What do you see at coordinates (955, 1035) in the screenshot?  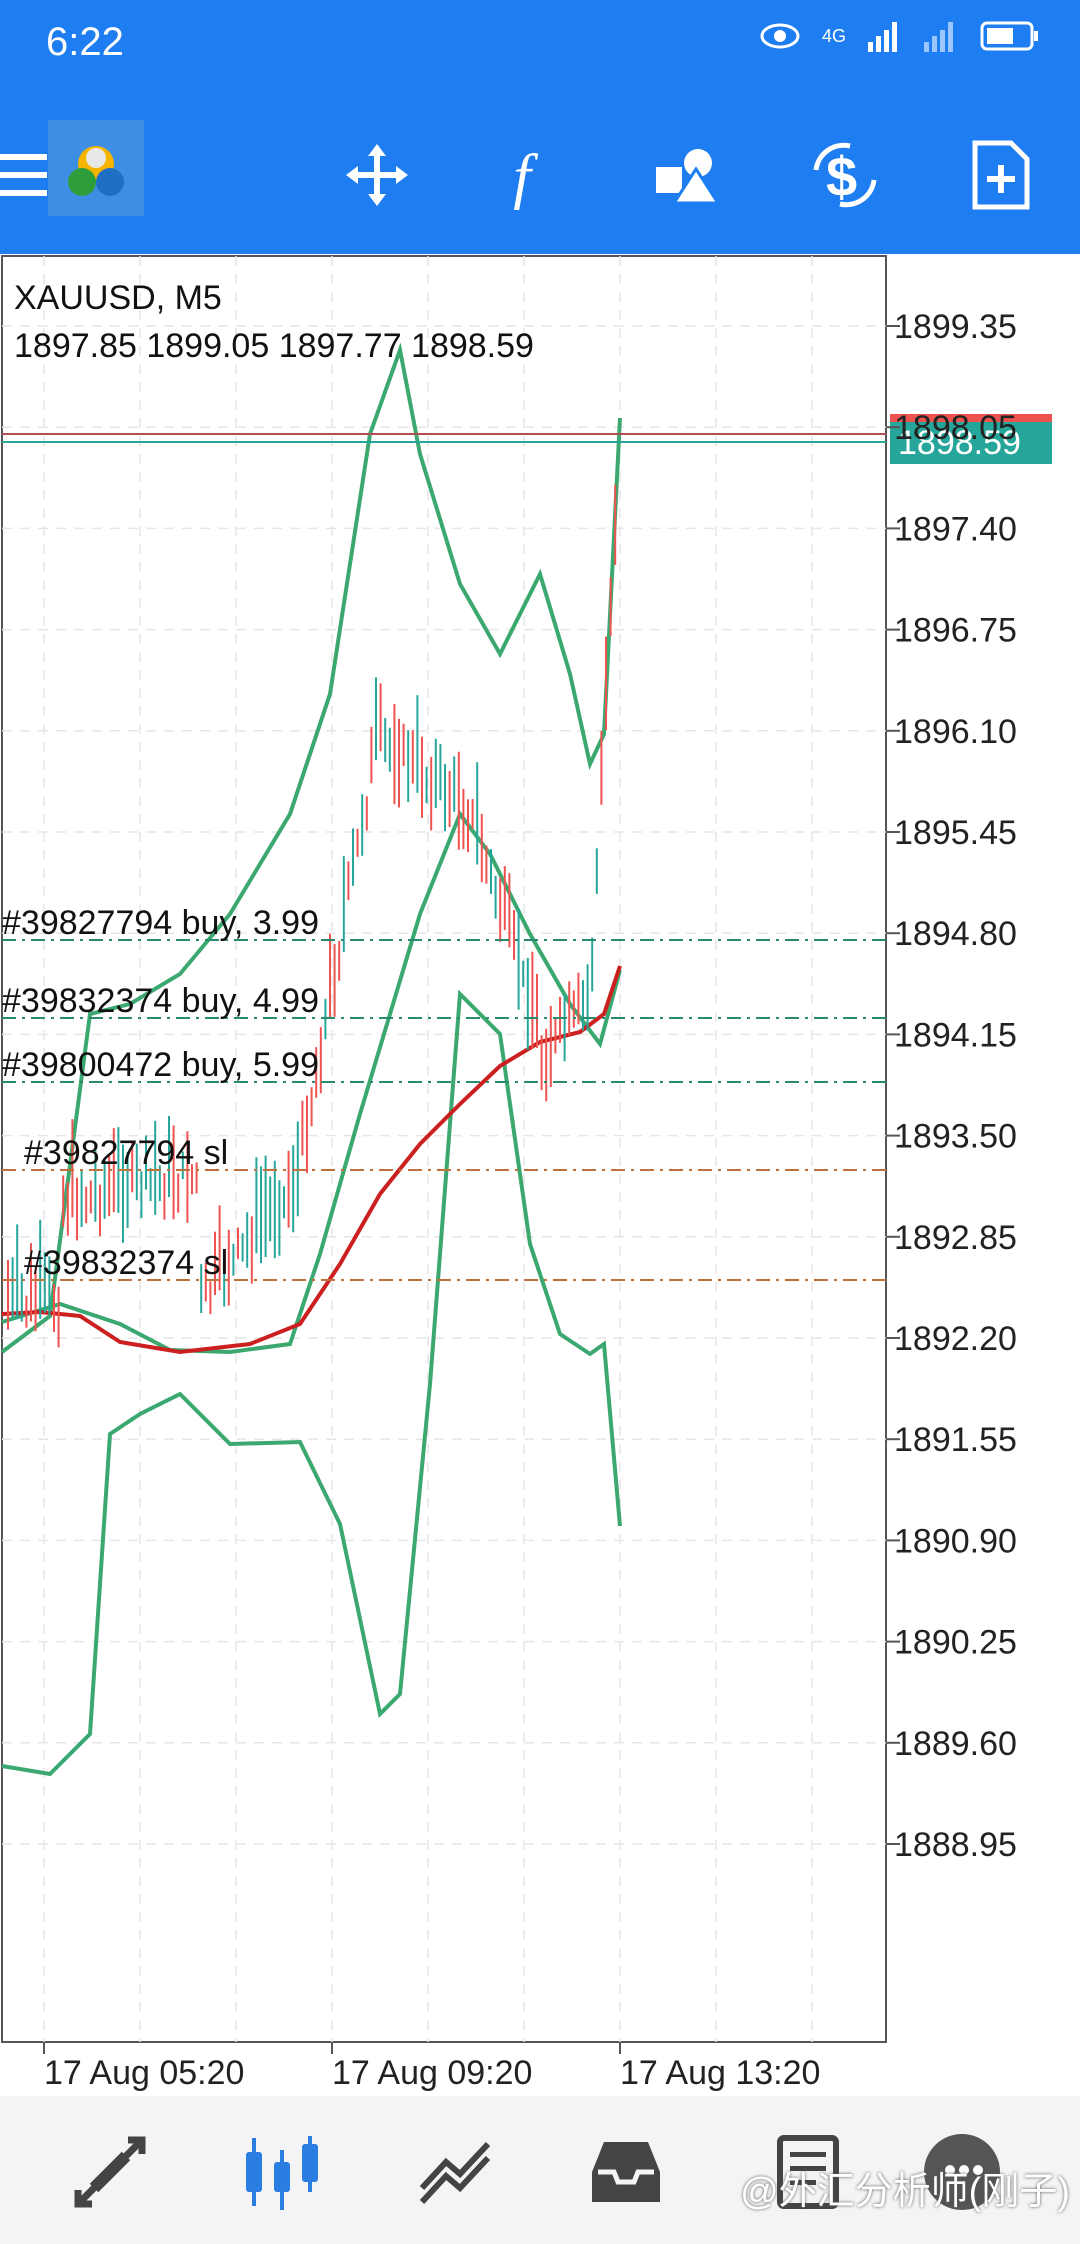 I see `price-axis-label: 1894.15` at bounding box center [955, 1035].